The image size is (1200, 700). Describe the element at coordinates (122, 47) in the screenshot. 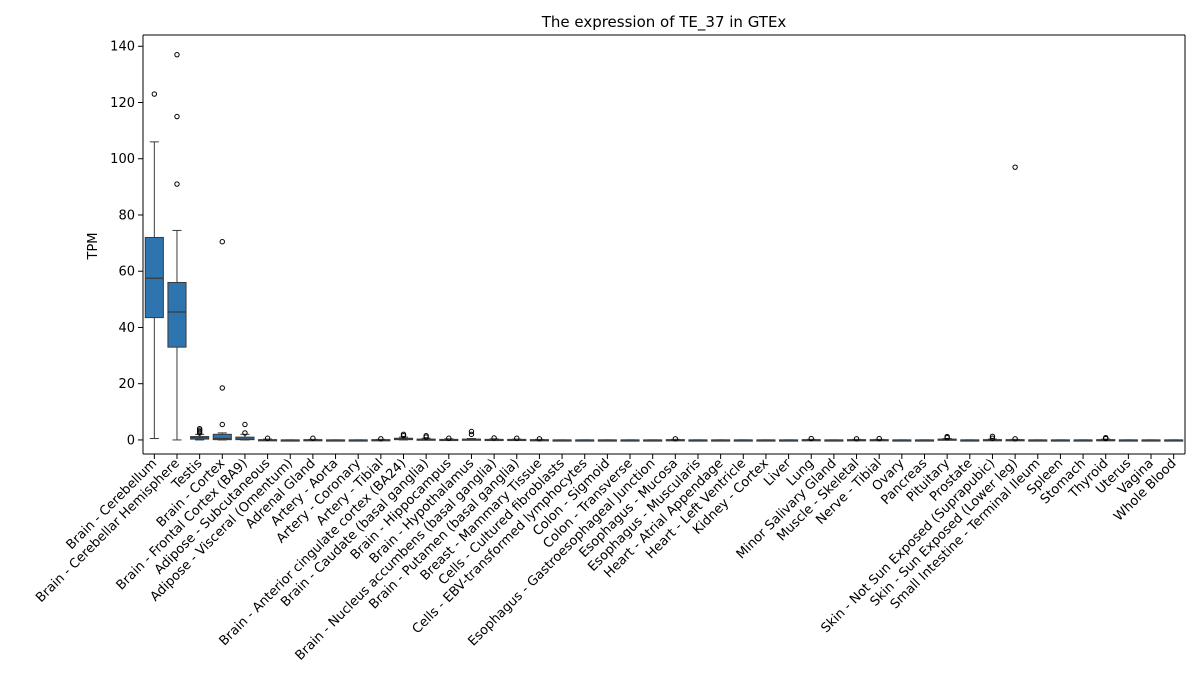

I see `y-tick-label: 140` at that location.